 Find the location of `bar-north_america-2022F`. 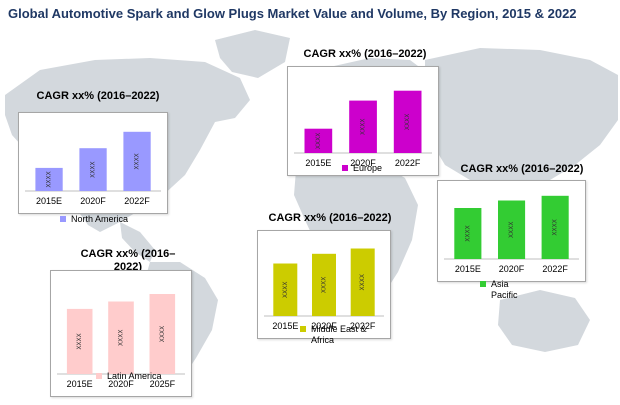

bar-north_america-2022F is located at coordinates (137, 161).